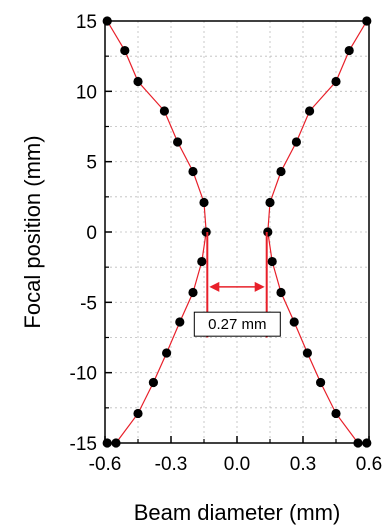 Image resolution: width=385 pixels, height=531 pixels. What do you see at coordinates (171, 464) in the screenshot?
I see `x-tick-label: -0.3` at bounding box center [171, 464].